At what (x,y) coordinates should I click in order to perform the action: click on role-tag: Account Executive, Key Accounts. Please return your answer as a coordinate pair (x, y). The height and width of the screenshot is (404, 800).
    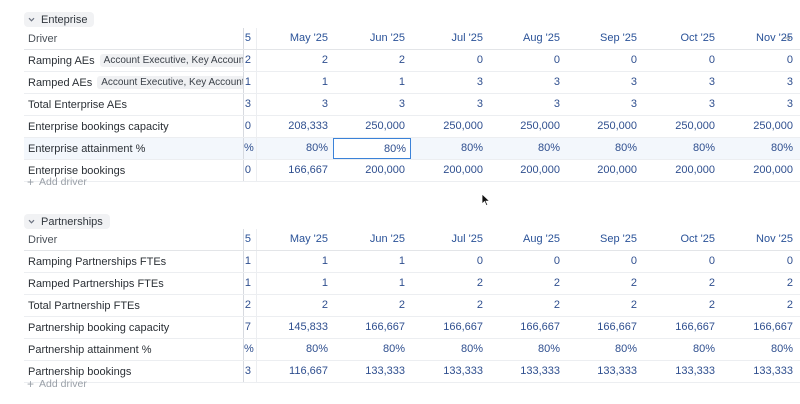
    Looking at the image, I should click on (170, 82).